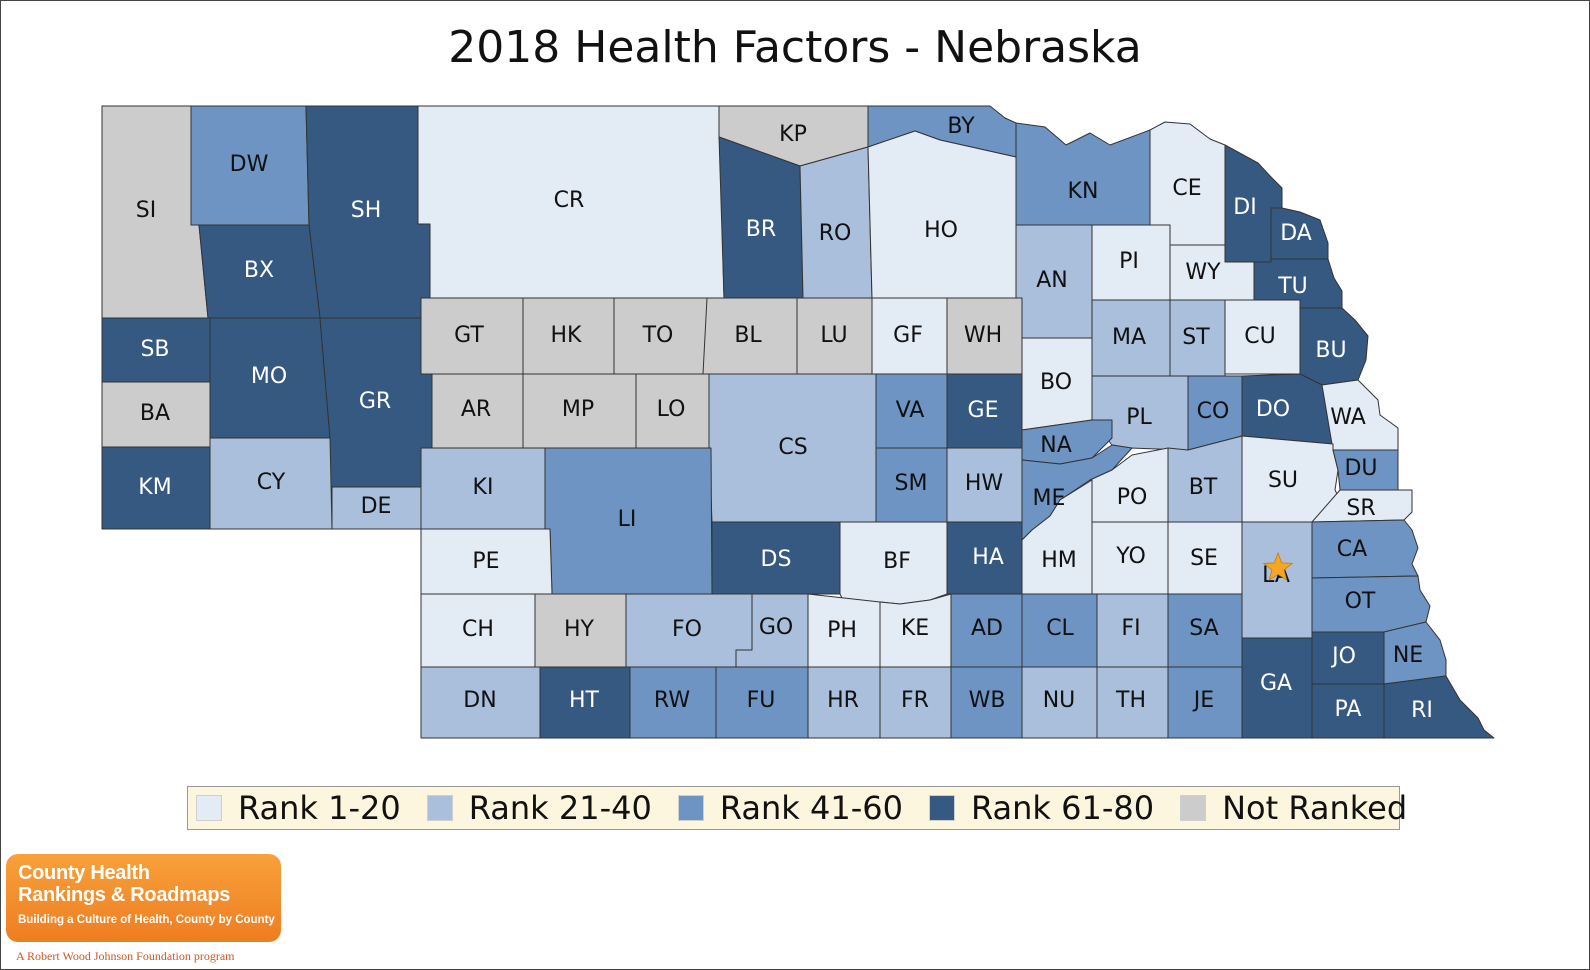 The height and width of the screenshot is (970, 1590). What do you see at coordinates (1204, 558) in the screenshot?
I see `county-label-se: SE` at bounding box center [1204, 558].